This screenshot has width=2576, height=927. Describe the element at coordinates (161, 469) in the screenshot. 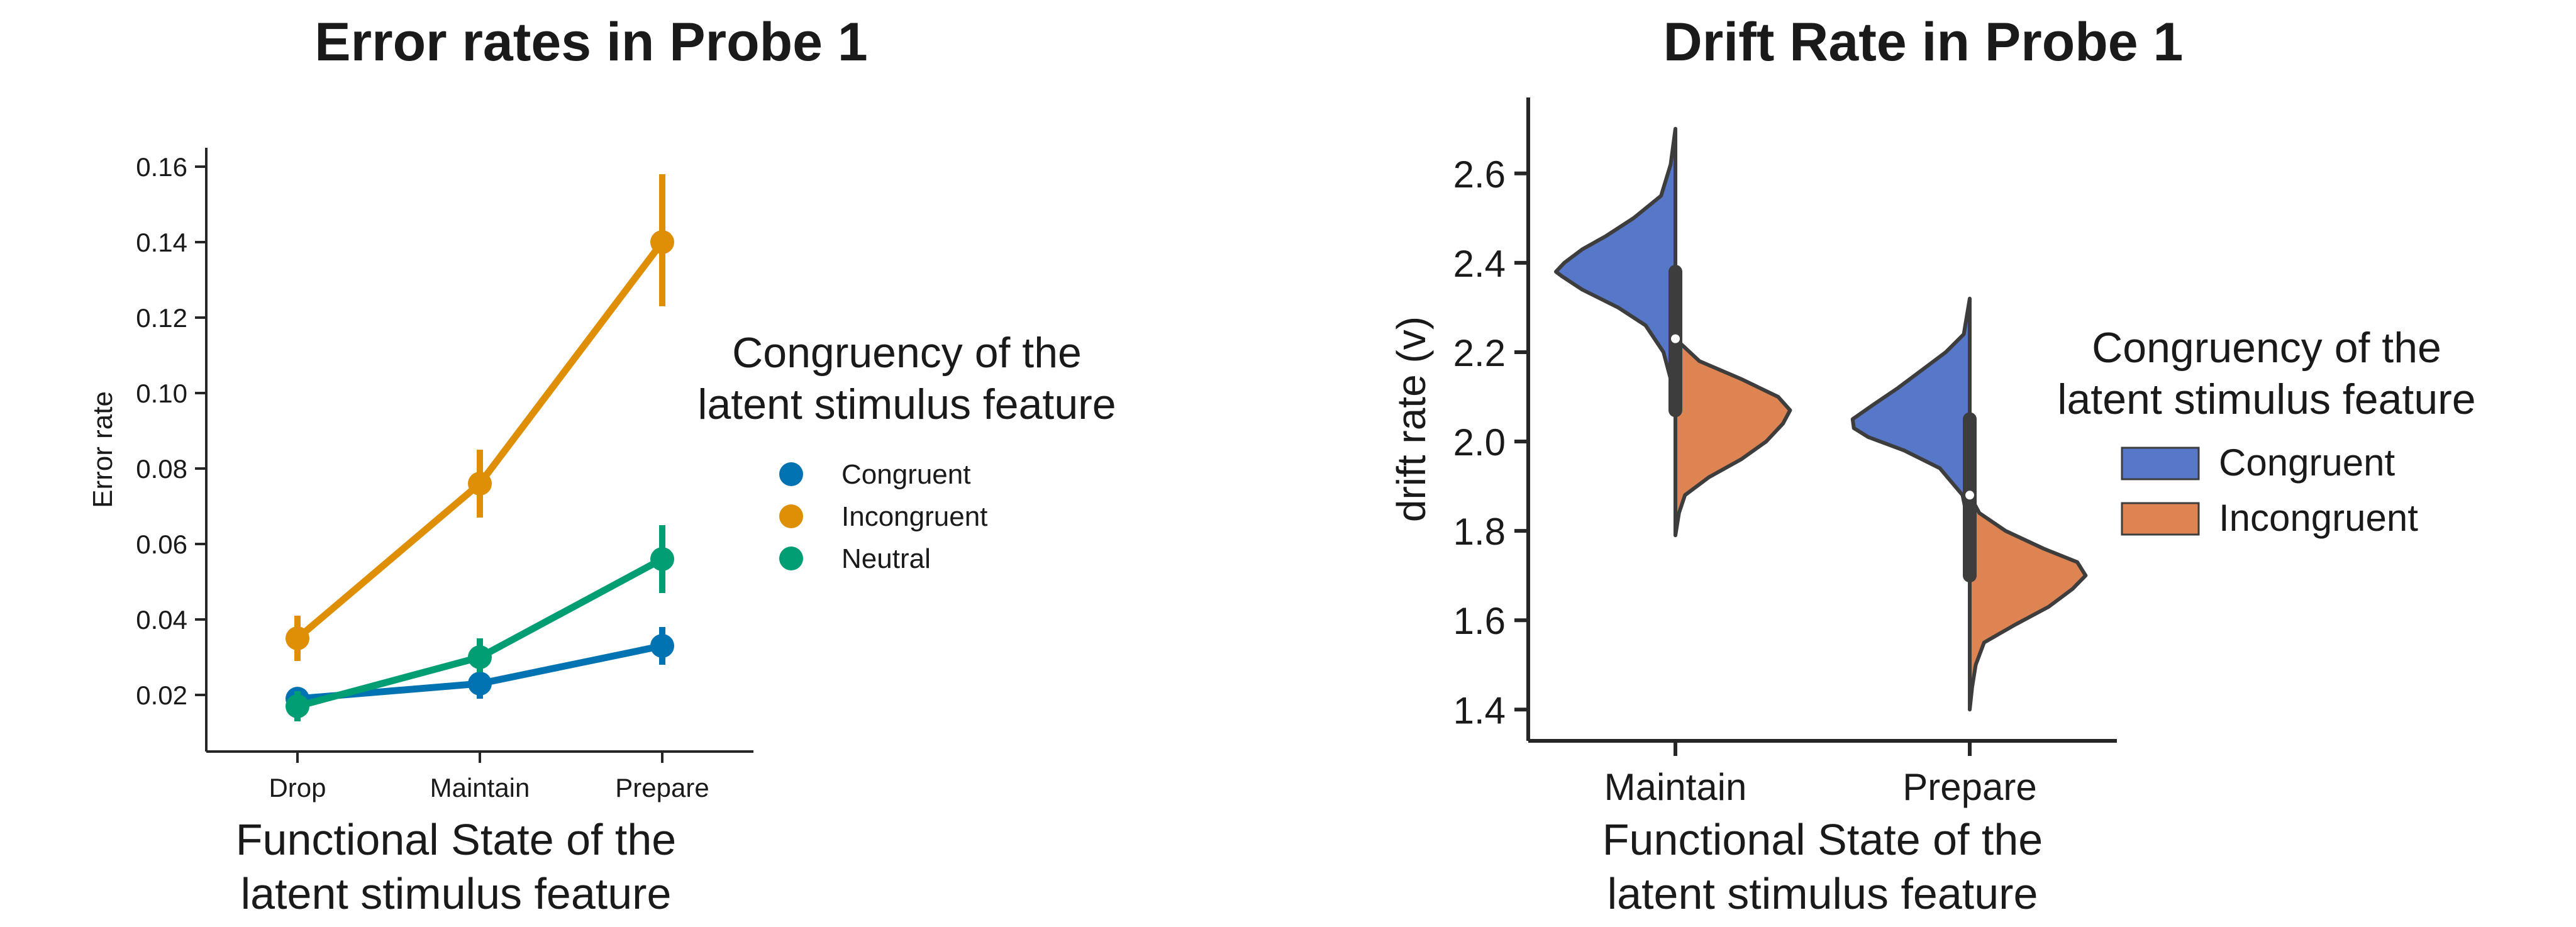

I see `y-tick-label: 0.08` at that location.